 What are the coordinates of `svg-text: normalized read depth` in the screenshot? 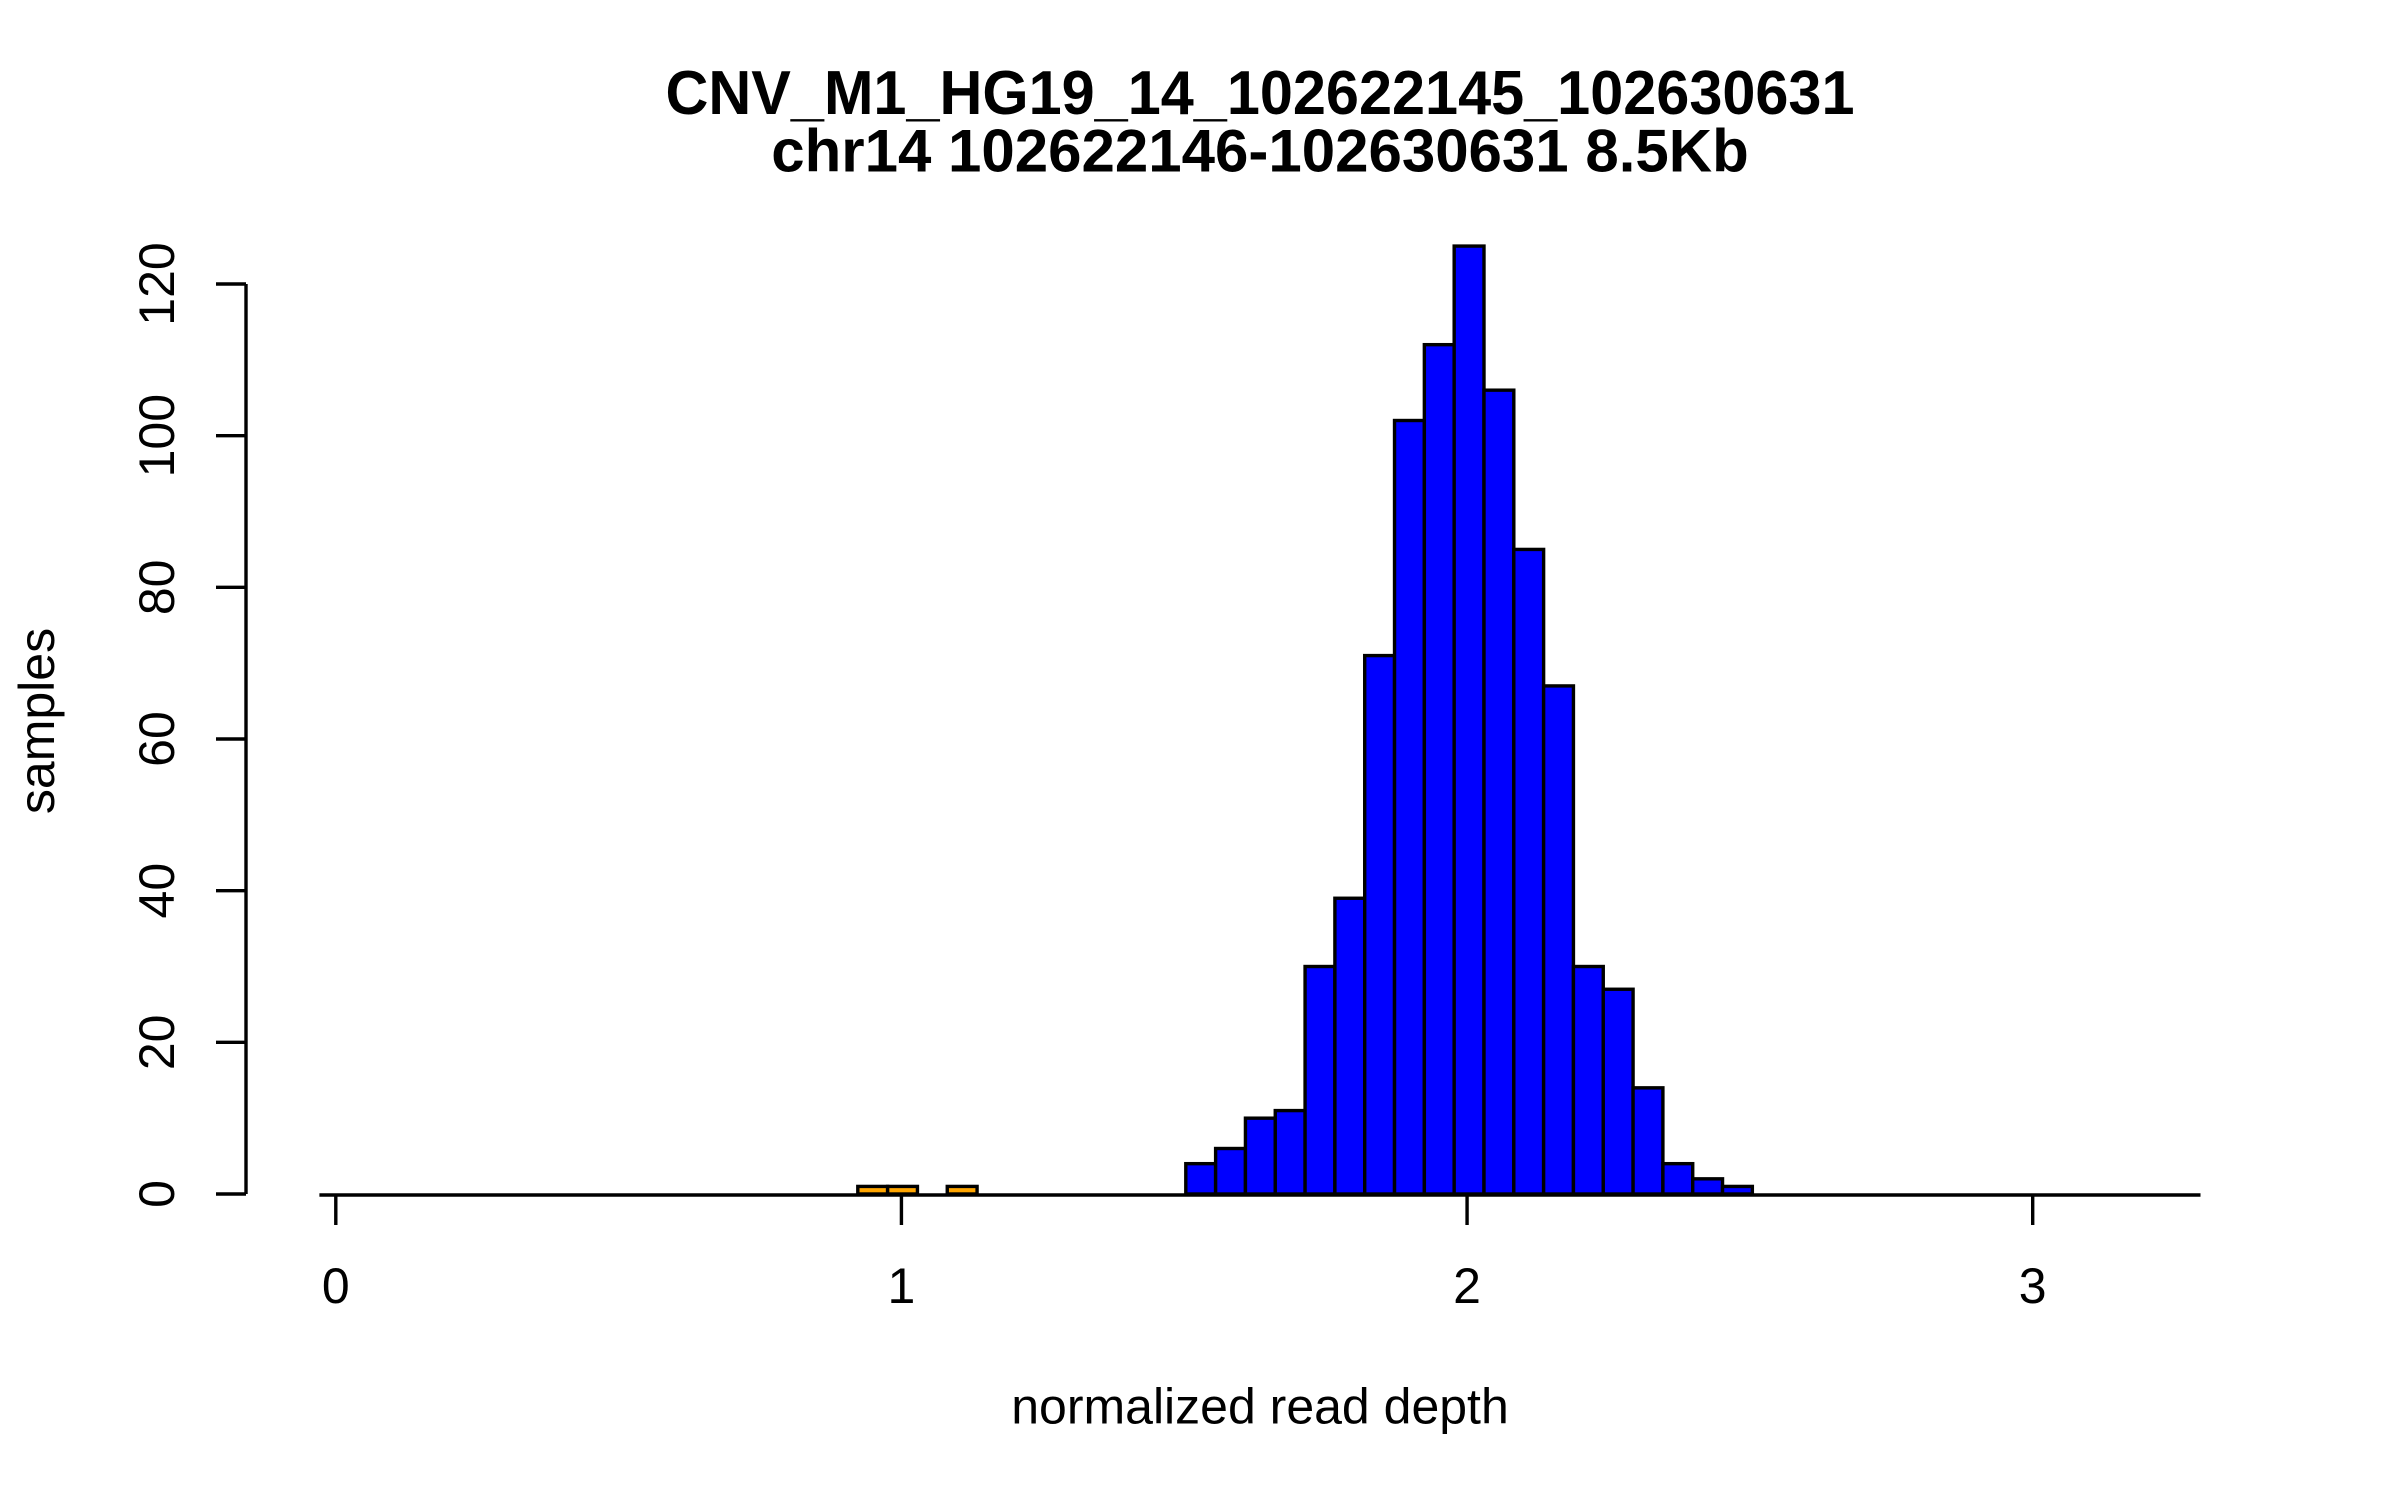 It's located at (1260, 1407).